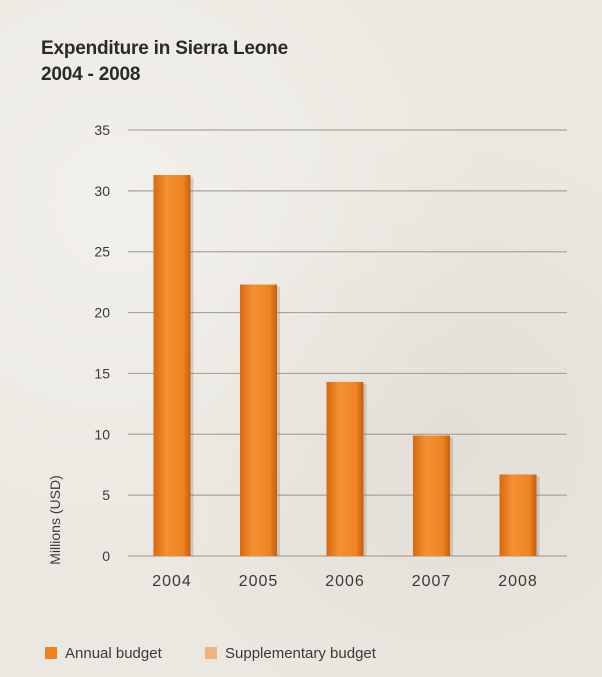  I want to click on y-tick-label: 5, so click(106, 495).